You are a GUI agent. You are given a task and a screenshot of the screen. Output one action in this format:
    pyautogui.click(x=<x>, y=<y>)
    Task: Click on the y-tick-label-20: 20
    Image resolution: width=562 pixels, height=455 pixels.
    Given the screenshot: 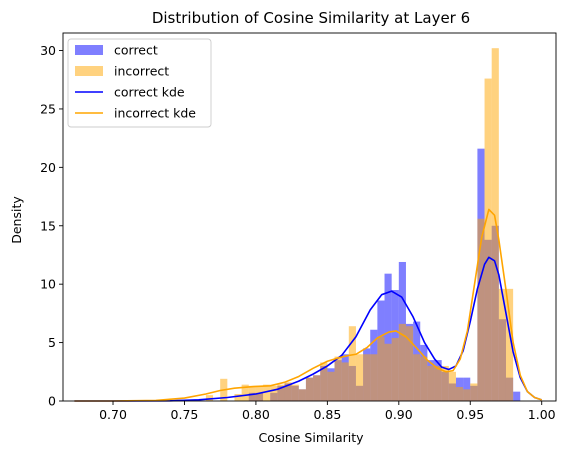 What is the action you would take?
    pyautogui.click(x=48, y=167)
    